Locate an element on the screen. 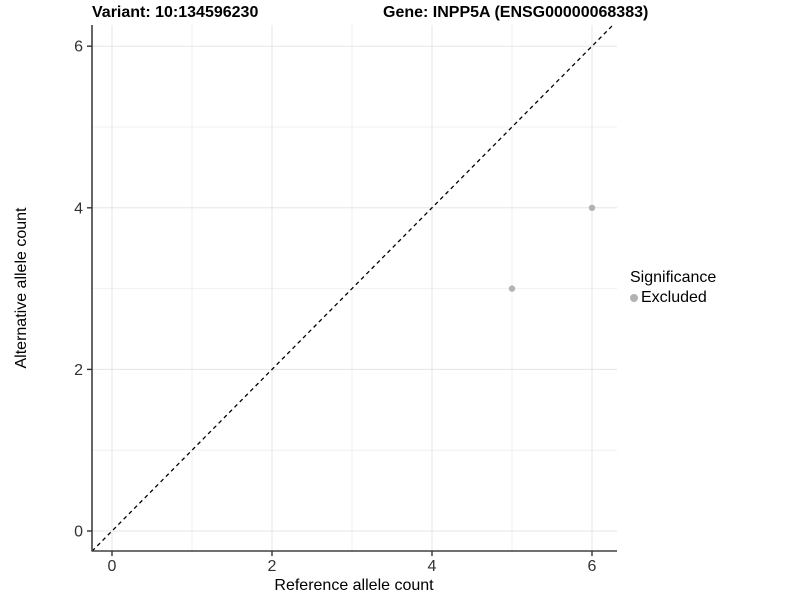 The image size is (800, 600). legend-title: Significance is located at coordinates (673, 277).